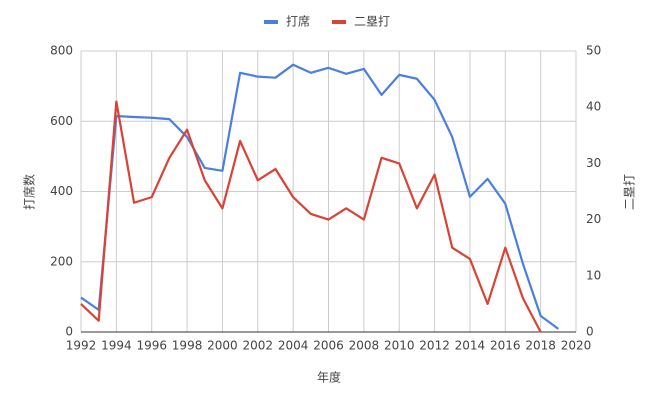 The height and width of the screenshot is (405, 657). What do you see at coordinates (61, 121) in the screenshot?
I see `y-tick-label: 600` at bounding box center [61, 121].